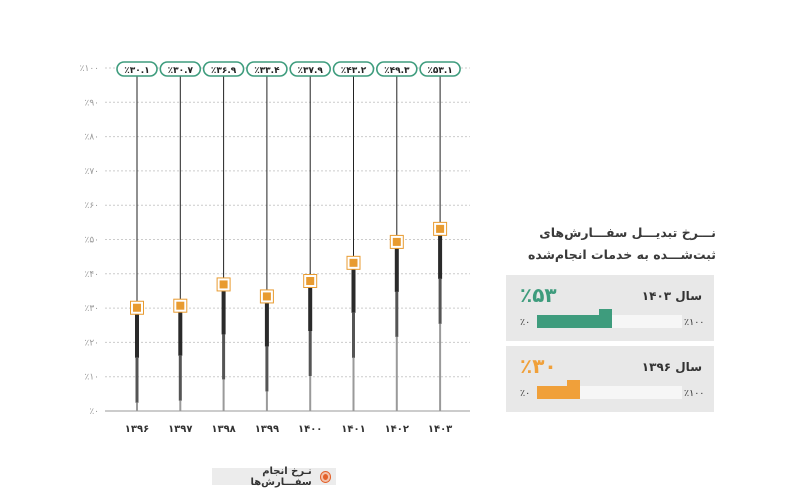 This screenshot has width=799, height=496. I want to click on legend-label: نـرخ انجام سفـــارش‌ها, so click(281, 476).